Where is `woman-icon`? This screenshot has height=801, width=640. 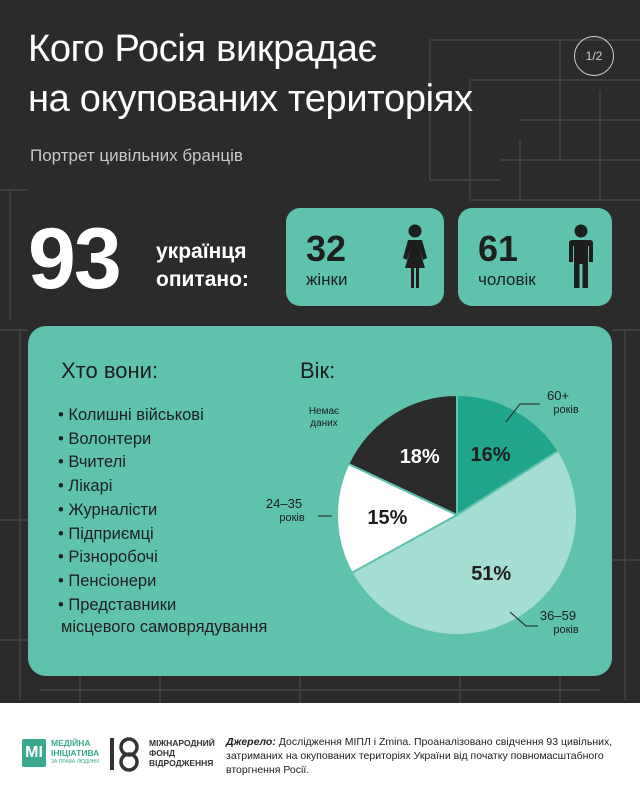 woman-icon is located at coordinates (415, 256).